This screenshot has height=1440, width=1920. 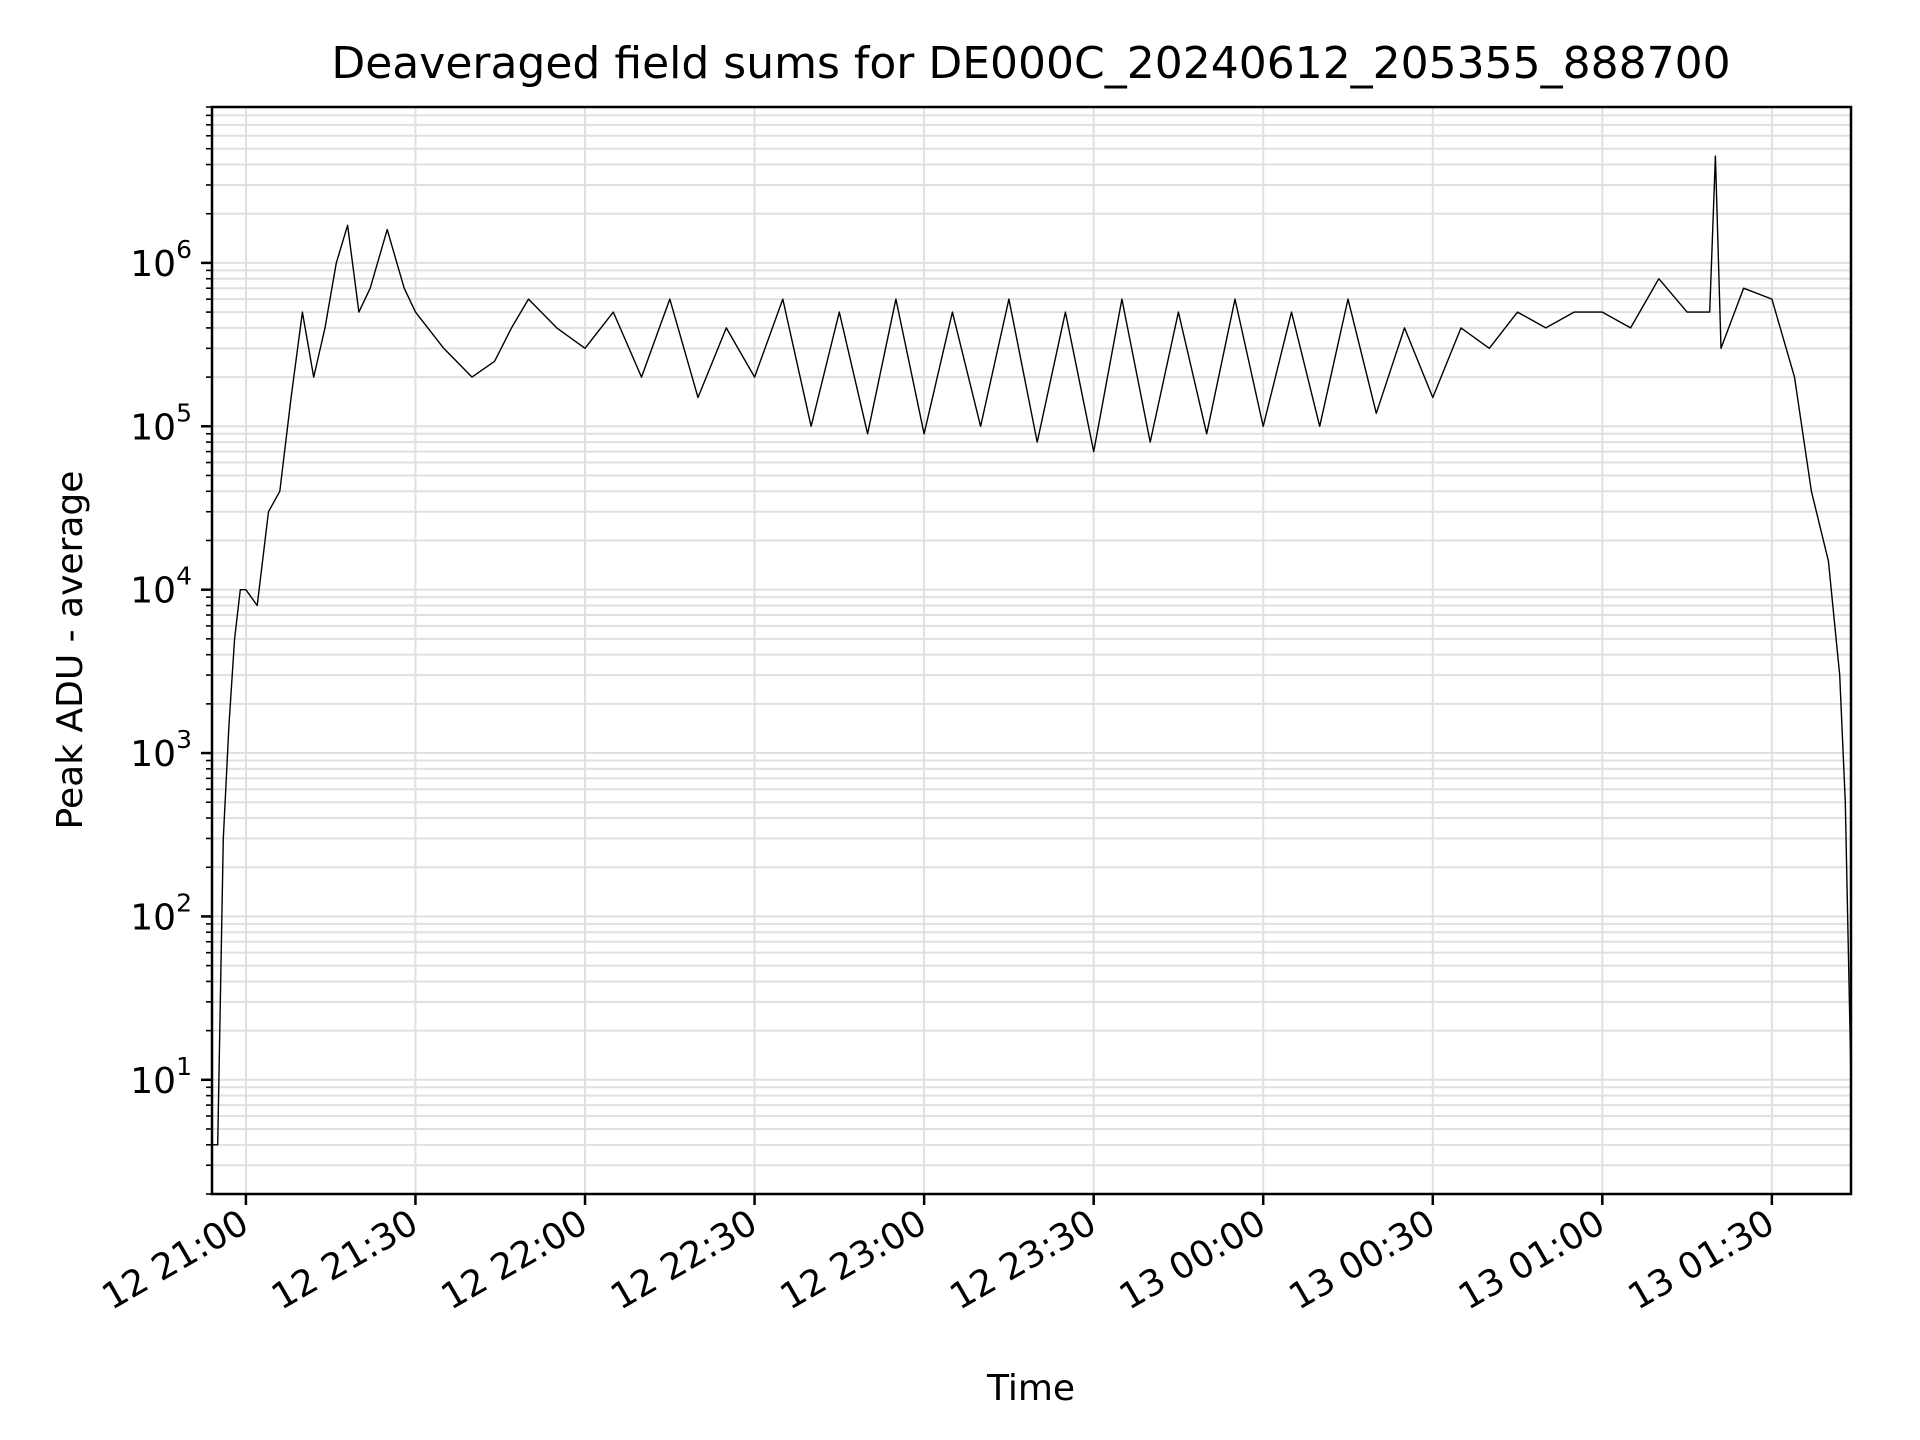 I want to click on x-tick-label: 12 21:00, so click(x=175, y=1260).